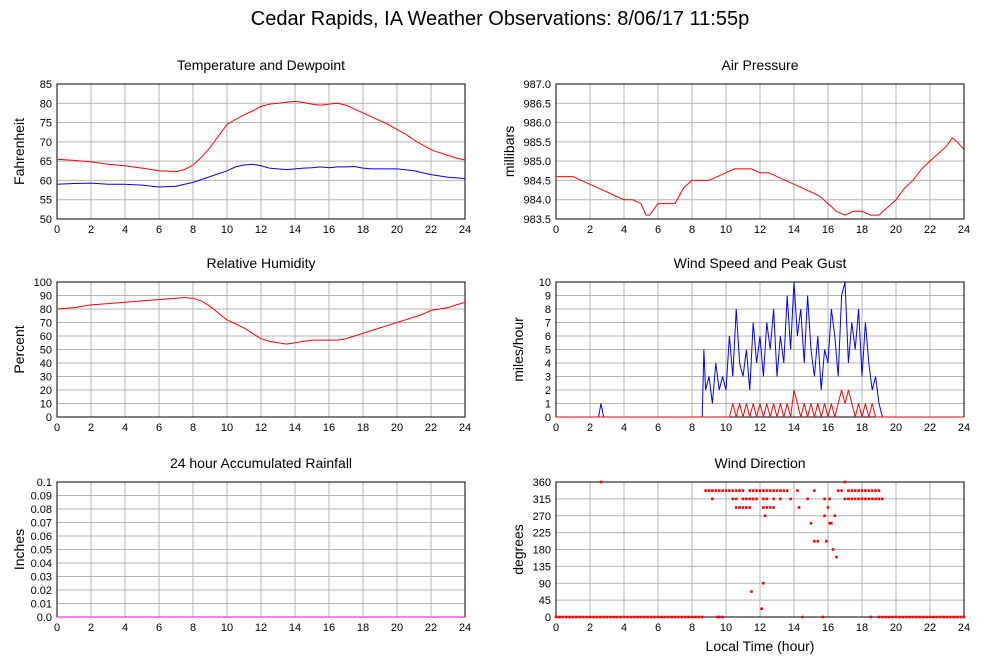 Image resolution: width=1000 pixels, height=660 pixels. What do you see at coordinates (261, 136) in the screenshot?
I see `temp-series-0-line` at bounding box center [261, 136].